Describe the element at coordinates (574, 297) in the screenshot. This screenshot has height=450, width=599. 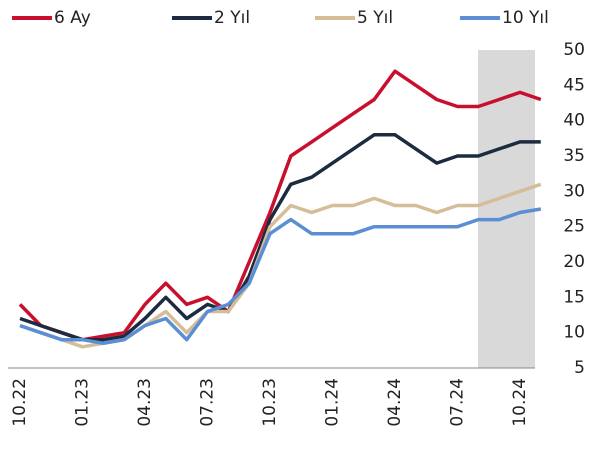
I see `y-tick-label: 15` at that location.